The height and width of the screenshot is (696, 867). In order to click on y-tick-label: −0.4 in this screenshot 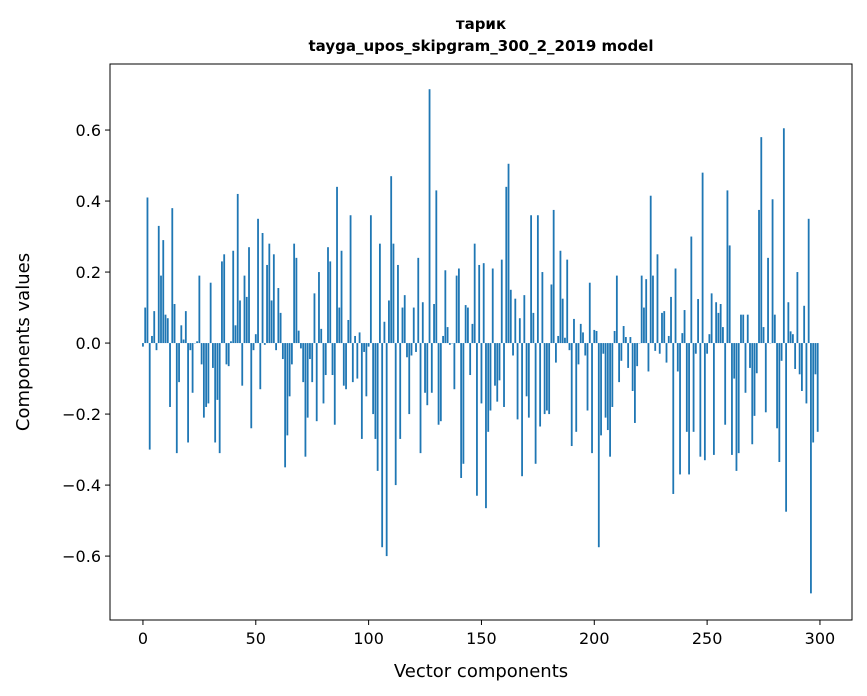, I will do `click(81, 485)`.